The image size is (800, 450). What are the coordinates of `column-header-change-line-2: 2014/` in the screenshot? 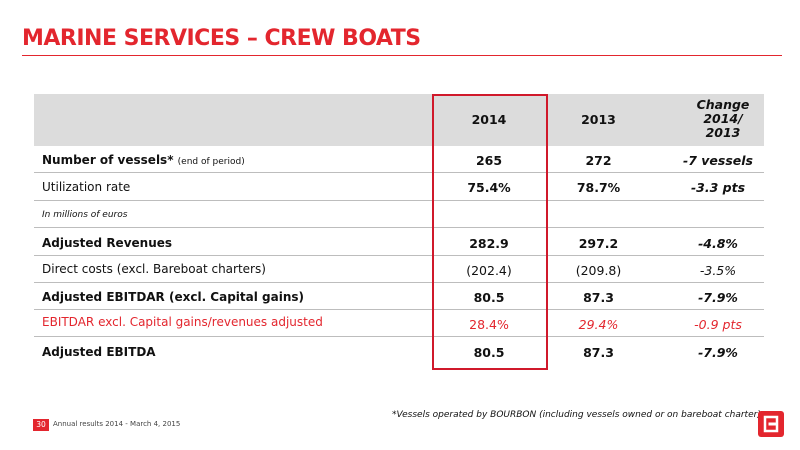 It's located at (723, 118).